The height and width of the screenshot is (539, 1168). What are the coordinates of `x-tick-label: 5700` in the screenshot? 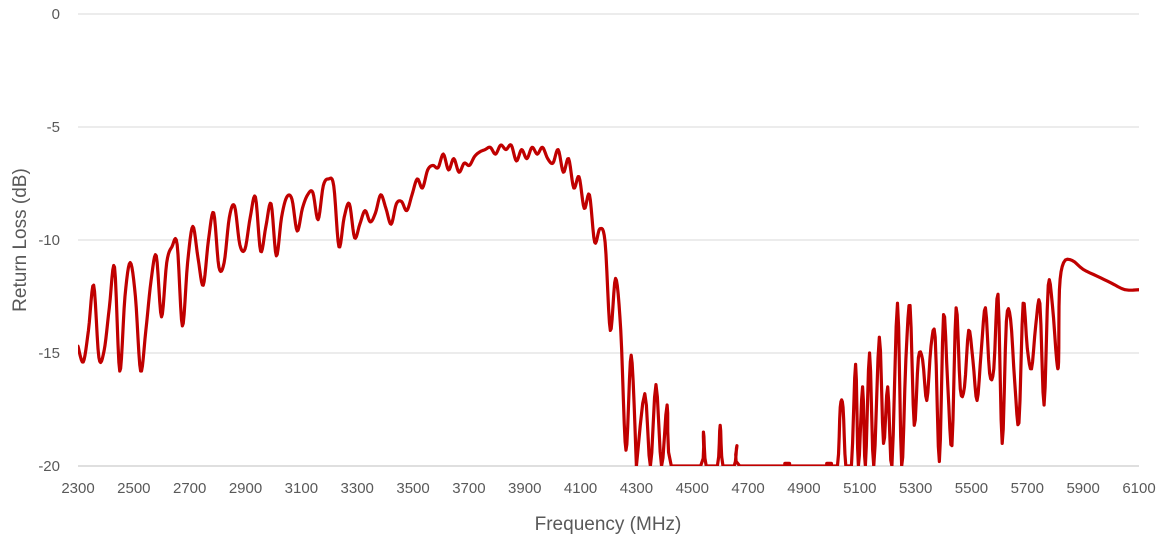 It's located at (1027, 488).